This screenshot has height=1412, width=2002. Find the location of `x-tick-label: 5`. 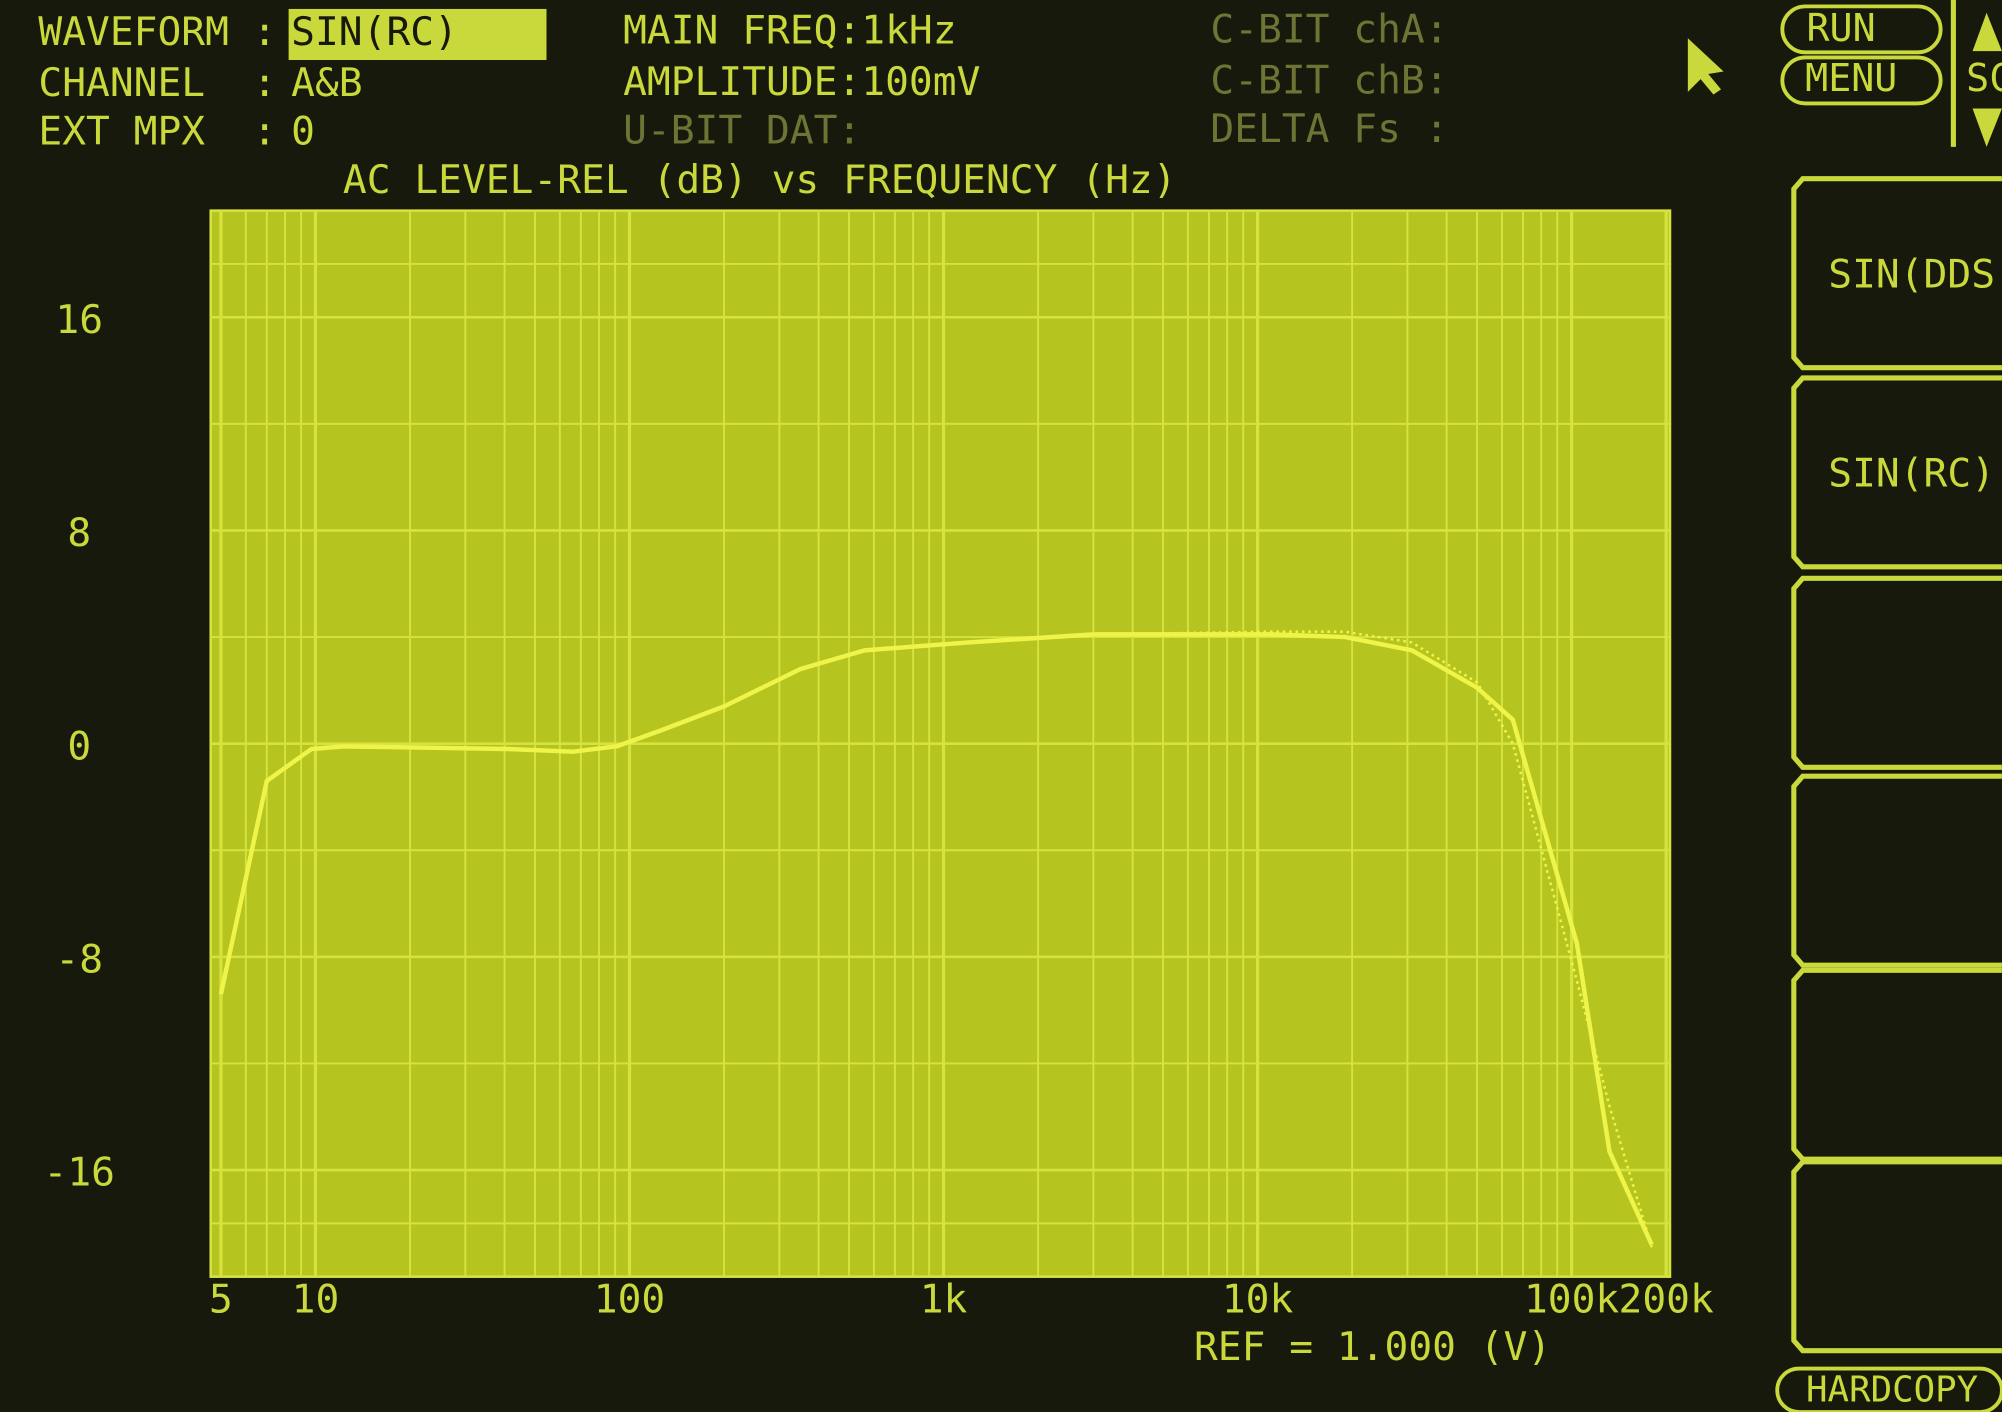

x-tick-label: 5 is located at coordinates (221, 1300).